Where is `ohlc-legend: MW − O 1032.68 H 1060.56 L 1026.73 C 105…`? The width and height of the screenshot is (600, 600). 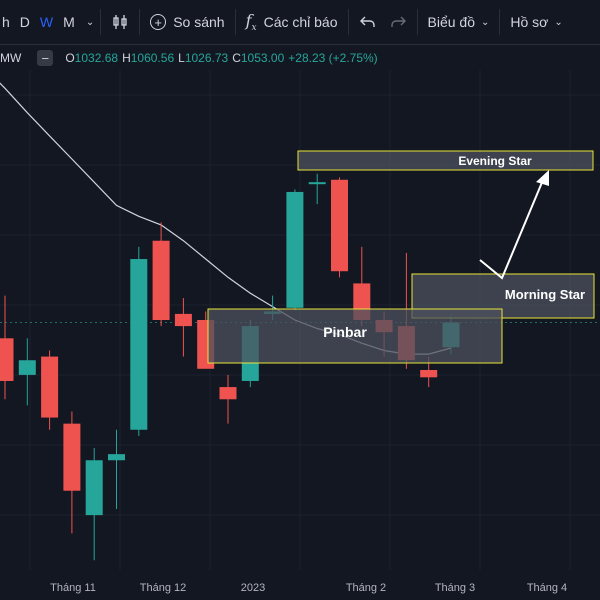
ohlc-legend: MW − O 1032.68 H 1060.56 L 1026.73 C 105… is located at coordinates (191, 58).